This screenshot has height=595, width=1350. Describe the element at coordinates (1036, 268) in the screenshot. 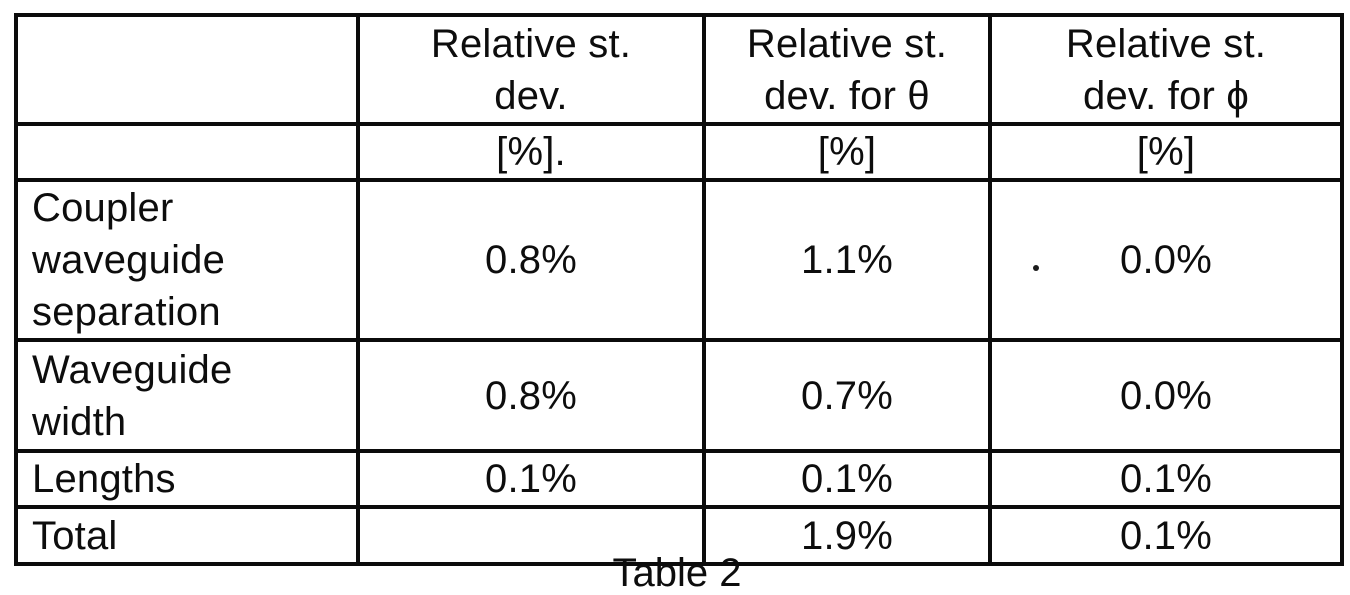

I see `scan-speck` at that location.